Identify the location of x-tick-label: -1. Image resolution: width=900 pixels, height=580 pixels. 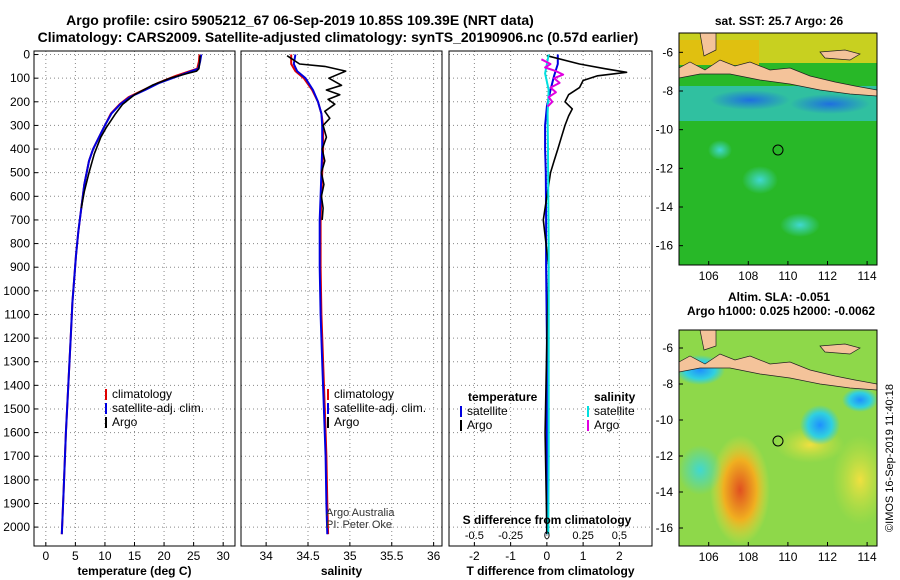
(510, 556).